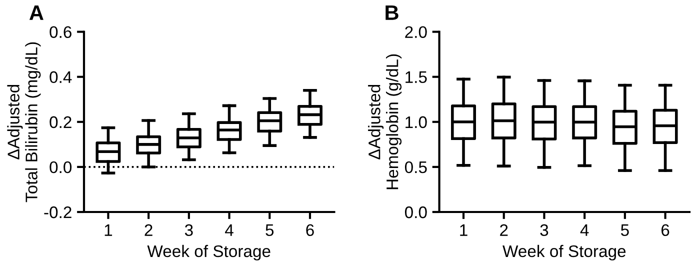 This screenshot has height=265, width=700. What do you see at coordinates (416, 122) in the screenshot?
I see `y-tick-label: 1.0` at bounding box center [416, 122].